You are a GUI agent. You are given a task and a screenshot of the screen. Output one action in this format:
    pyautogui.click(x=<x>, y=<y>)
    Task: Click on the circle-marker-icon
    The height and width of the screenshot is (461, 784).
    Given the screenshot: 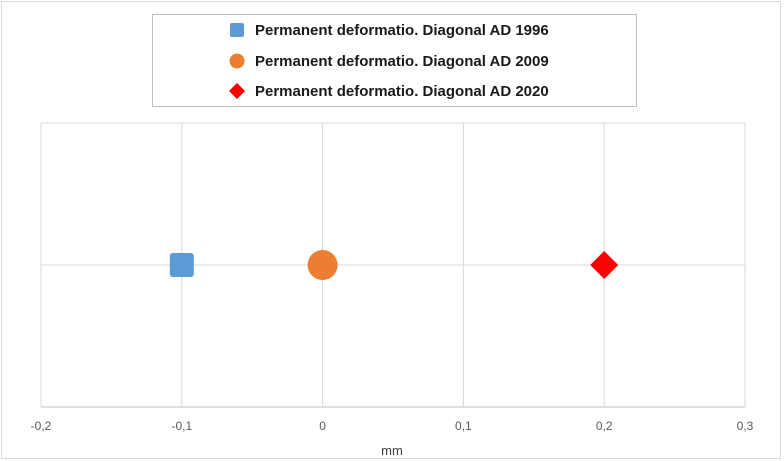 What is the action you would take?
    pyautogui.click(x=237, y=61)
    